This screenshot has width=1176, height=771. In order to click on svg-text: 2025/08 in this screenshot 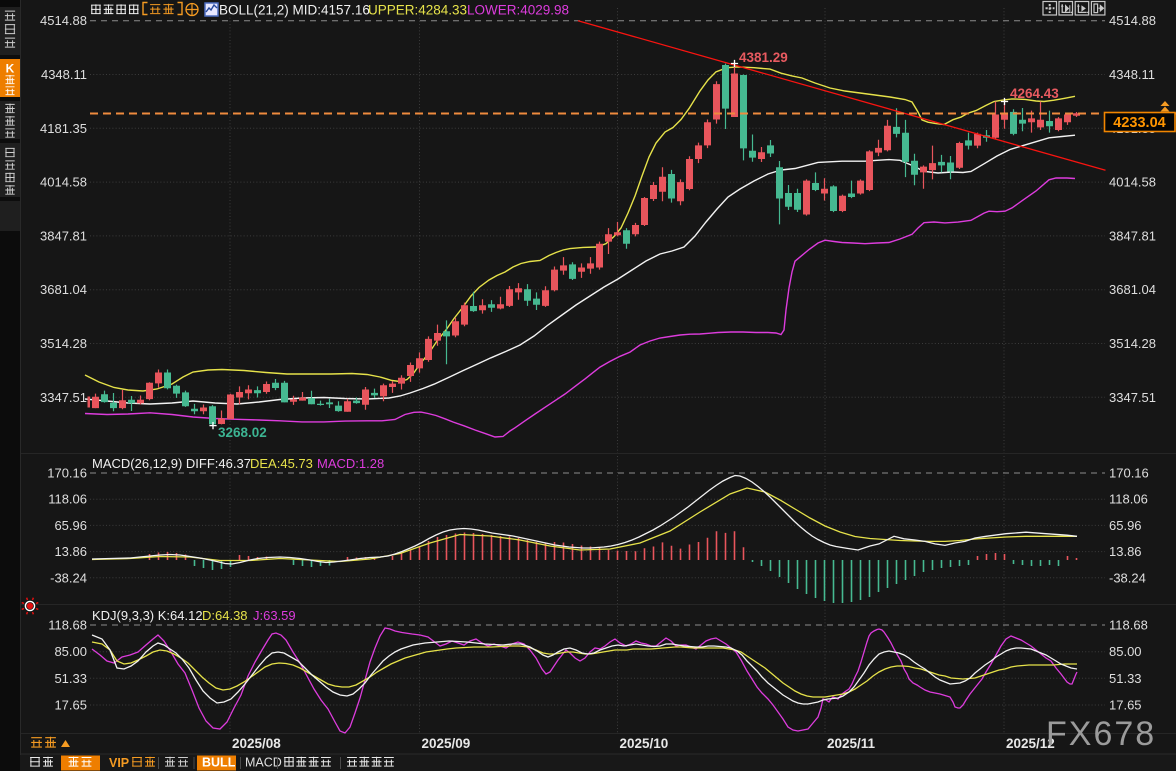, I will do `click(256, 743)`.